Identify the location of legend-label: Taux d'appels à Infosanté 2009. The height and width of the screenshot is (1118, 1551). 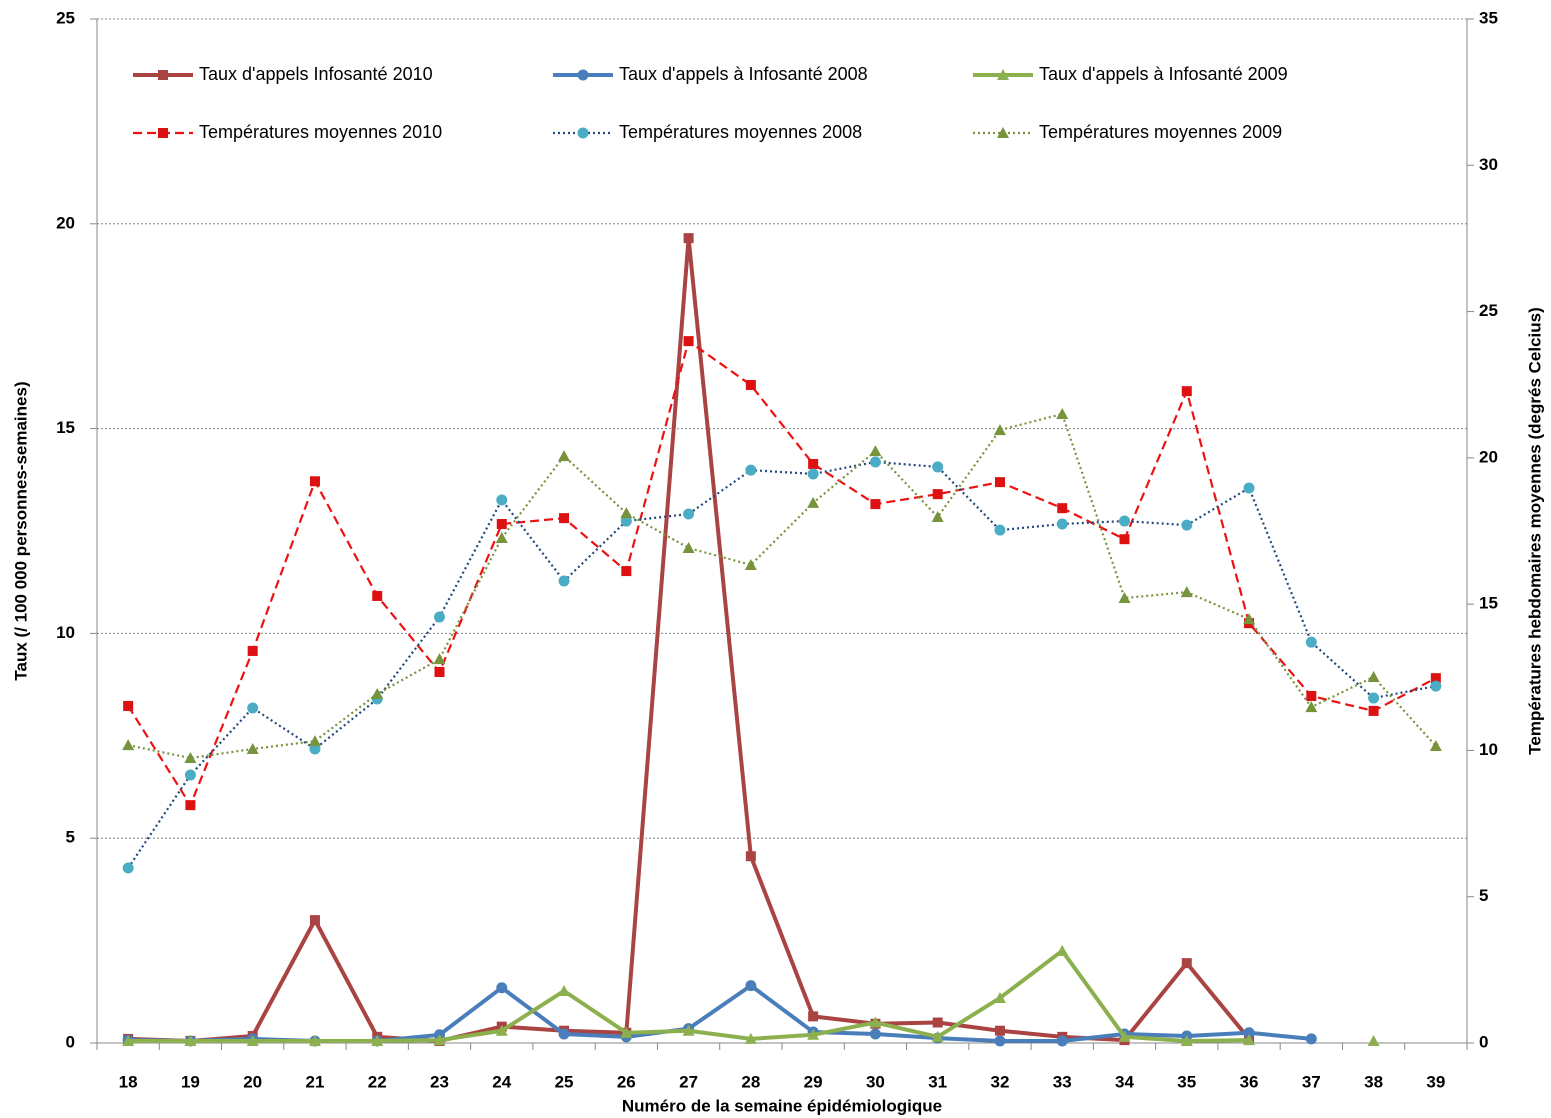
(1163, 74).